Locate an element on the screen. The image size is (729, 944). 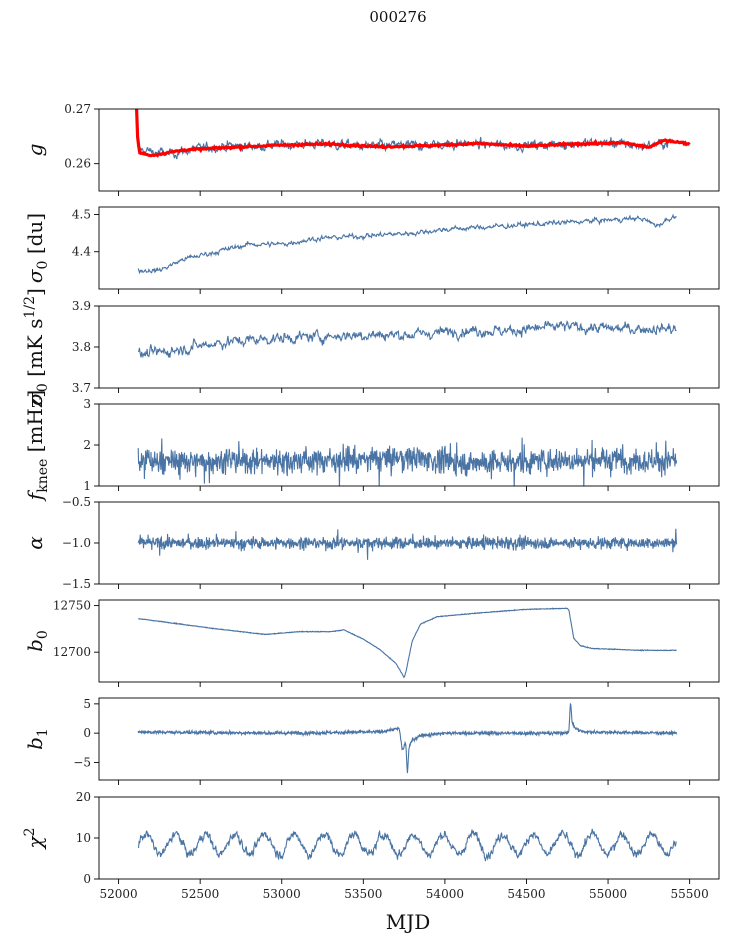
x-tick-label: 53000 is located at coordinates (282, 894).